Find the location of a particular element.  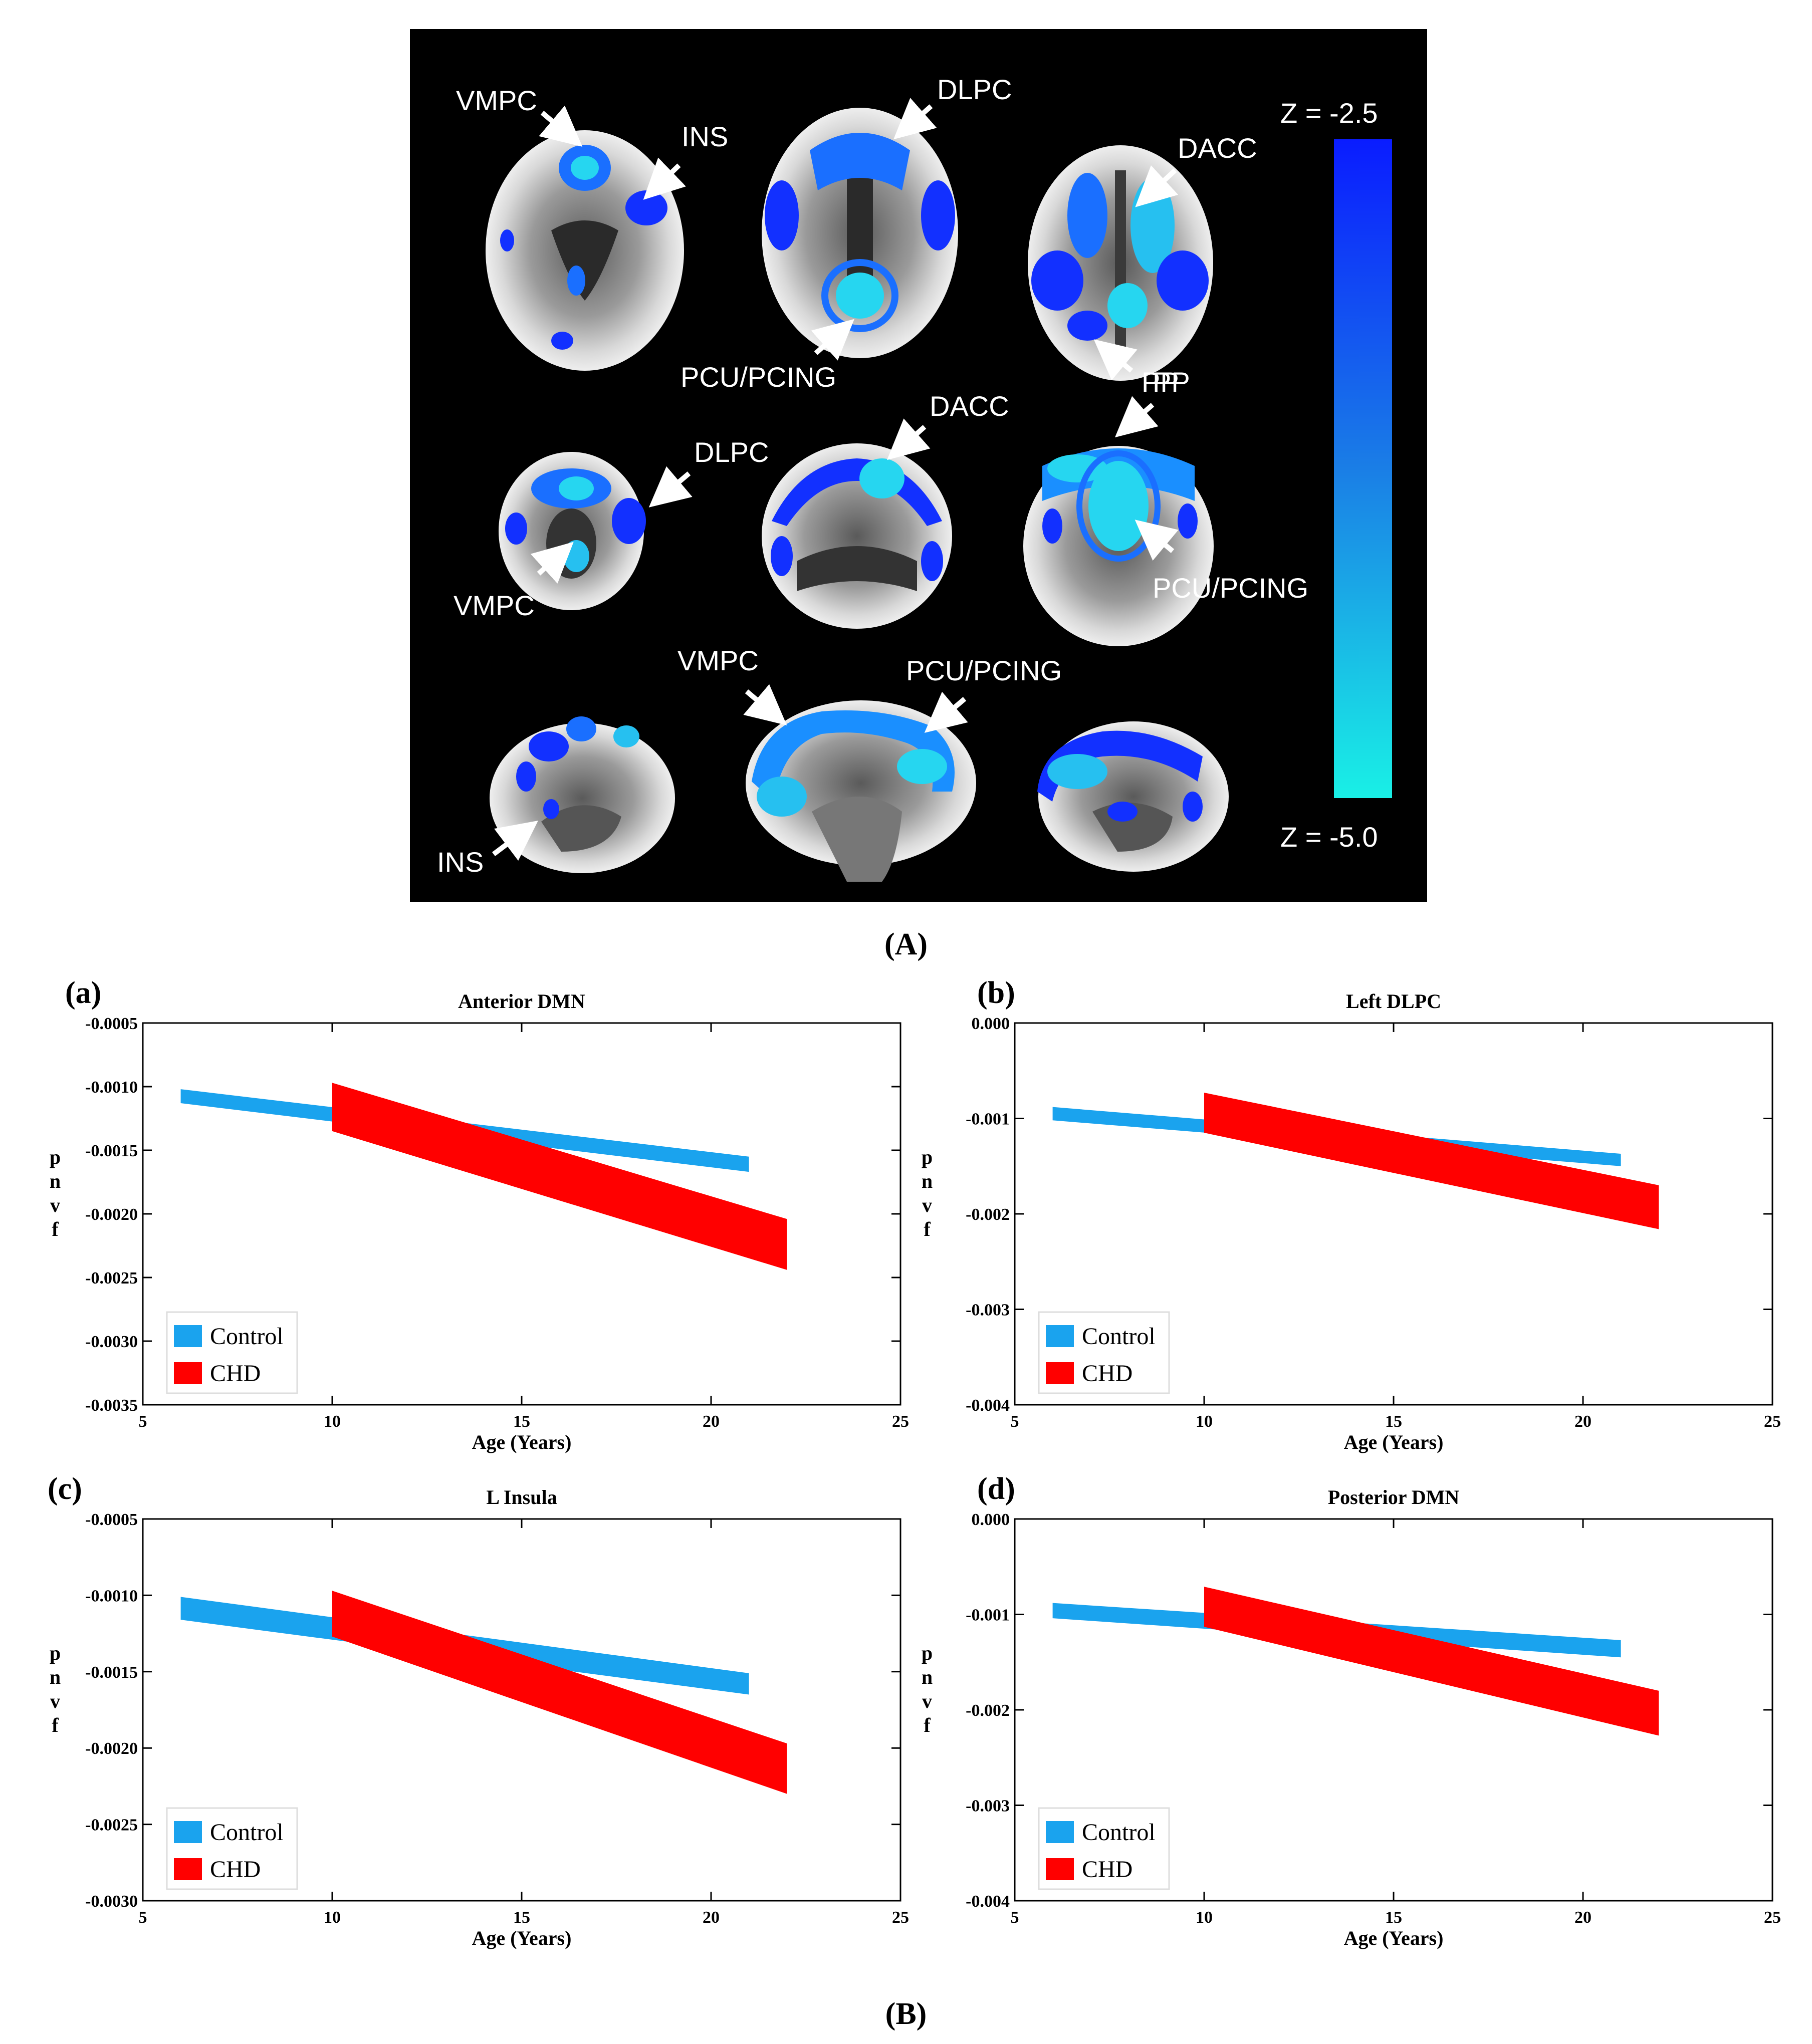

chart-panel-label: (d) is located at coordinates (996, 1489).